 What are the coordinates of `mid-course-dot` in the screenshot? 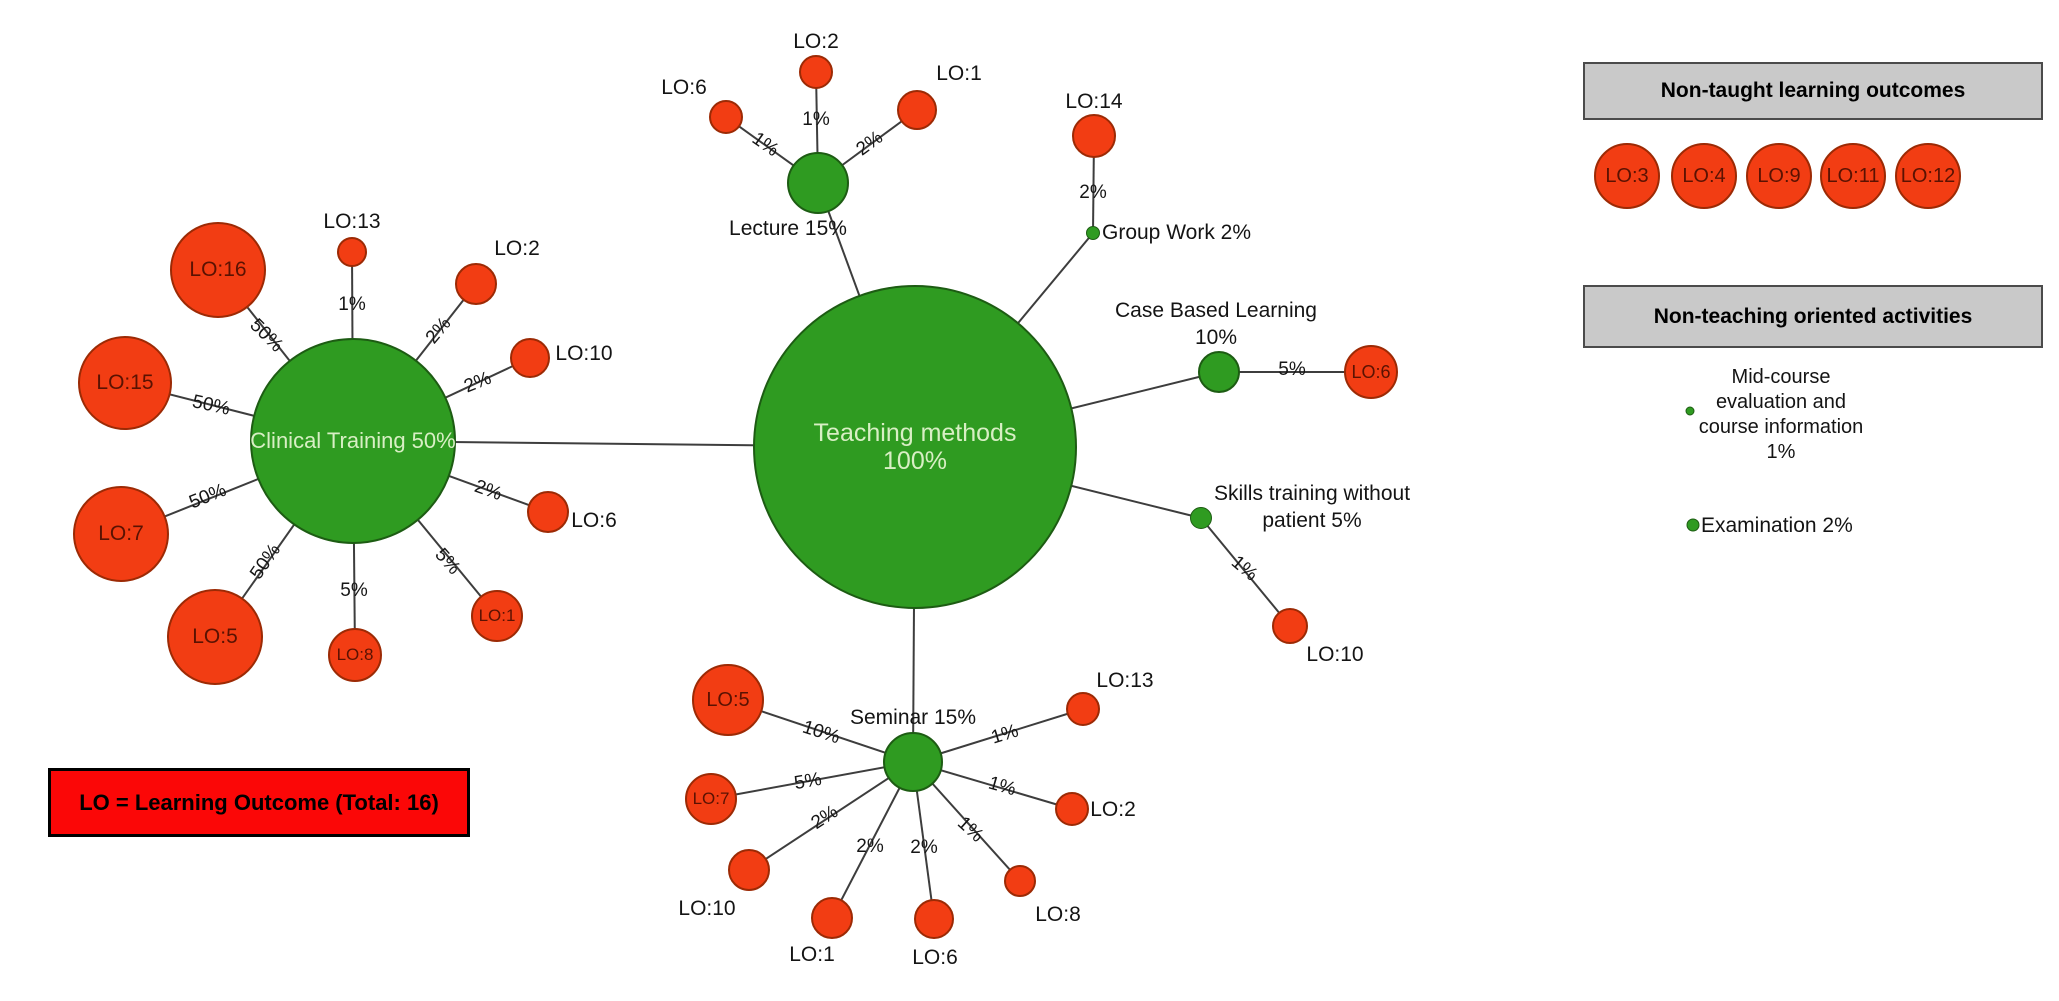 It's located at (1690, 411).